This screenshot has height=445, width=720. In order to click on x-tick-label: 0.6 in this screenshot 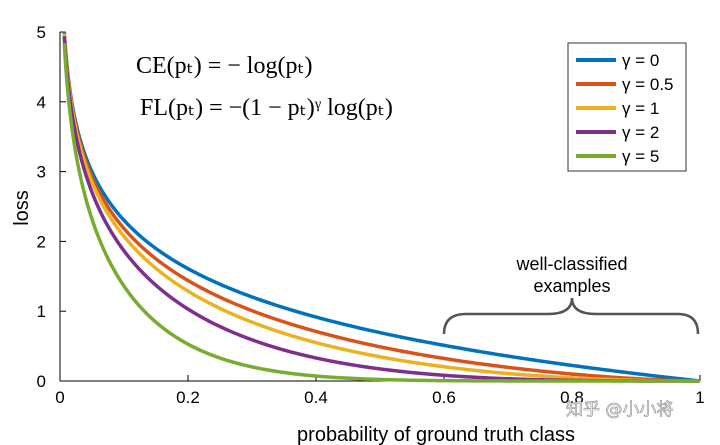, I will do `click(444, 397)`.